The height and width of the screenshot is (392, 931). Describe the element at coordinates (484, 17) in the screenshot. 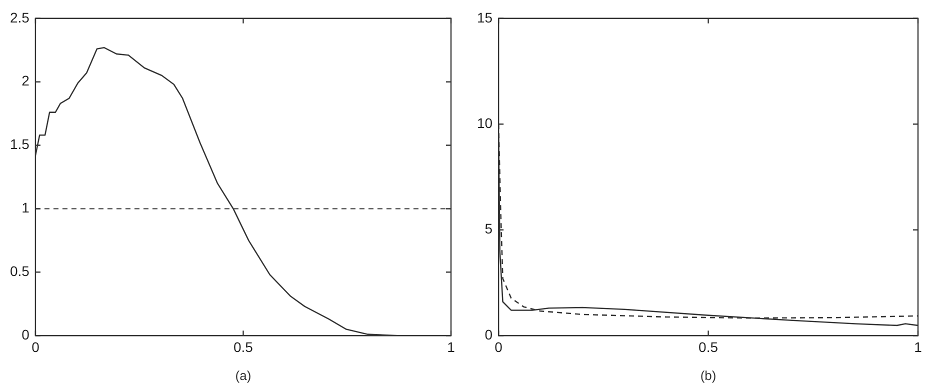

I see `y-tick-label: 15` at that location.